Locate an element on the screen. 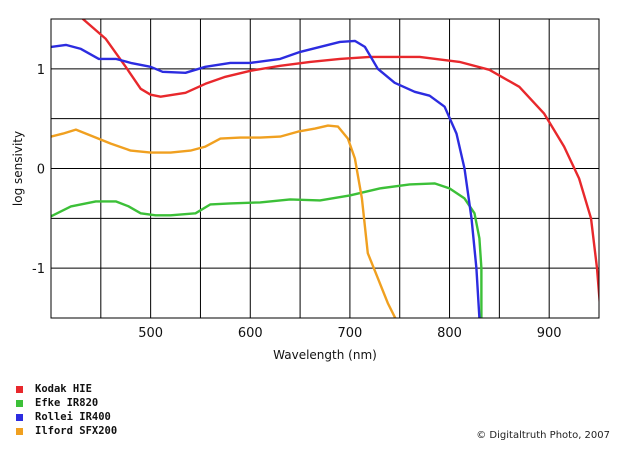 This screenshot has height=450, width=620. y-tick-label: -1 is located at coordinates (38, 269).